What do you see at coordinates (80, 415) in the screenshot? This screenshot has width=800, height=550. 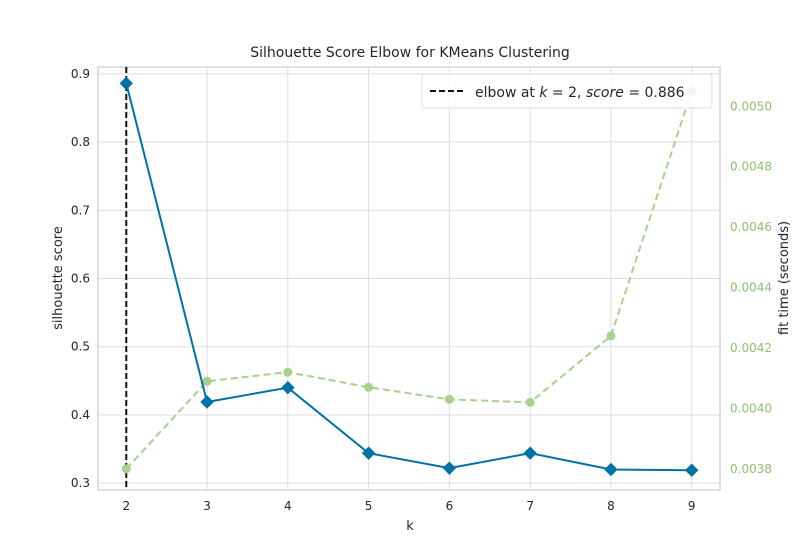 I see `y-tick-label: 0.4` at bounding box center [80, 415].